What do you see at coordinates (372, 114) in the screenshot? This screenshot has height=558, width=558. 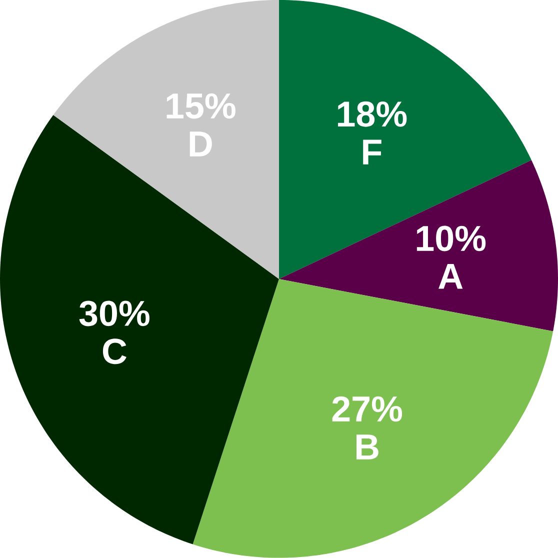 I see `data-label: 18%` at bounding box center [372, 114].